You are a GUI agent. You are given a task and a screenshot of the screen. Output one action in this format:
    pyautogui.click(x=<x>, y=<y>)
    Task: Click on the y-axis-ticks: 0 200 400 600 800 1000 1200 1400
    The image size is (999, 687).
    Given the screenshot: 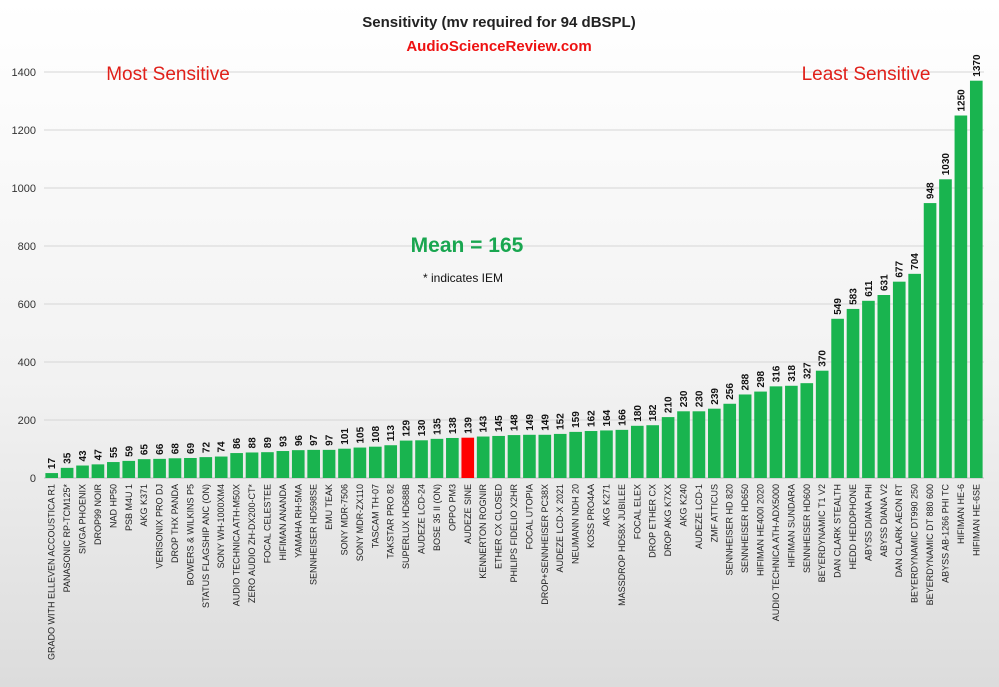 What is the action you would take?
    pyautogui.click(x=24, y=276)
    